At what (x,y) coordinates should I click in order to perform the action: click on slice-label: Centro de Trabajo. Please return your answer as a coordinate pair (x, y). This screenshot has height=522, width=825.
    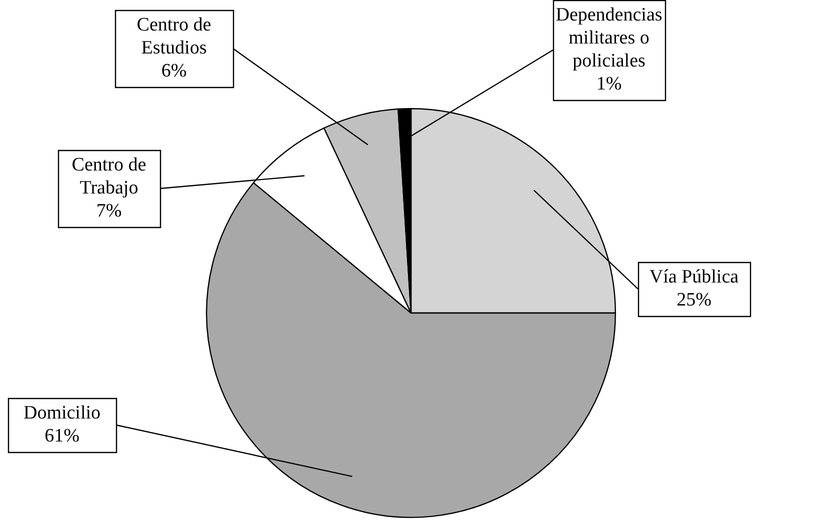
    Looking at the image, I should click on (109, 176).